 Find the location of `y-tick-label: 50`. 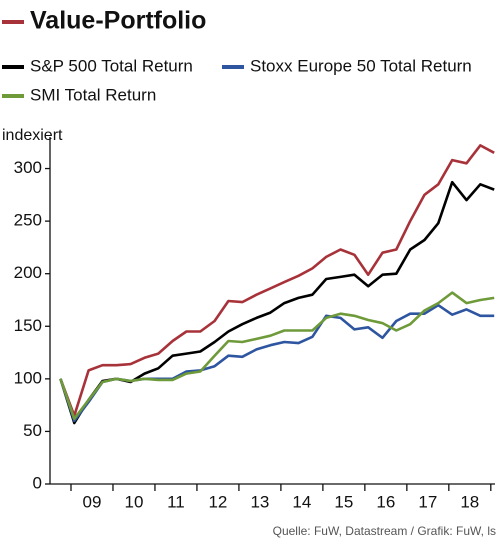

y-tick-label: 50 is located at coordinates (32, 430).